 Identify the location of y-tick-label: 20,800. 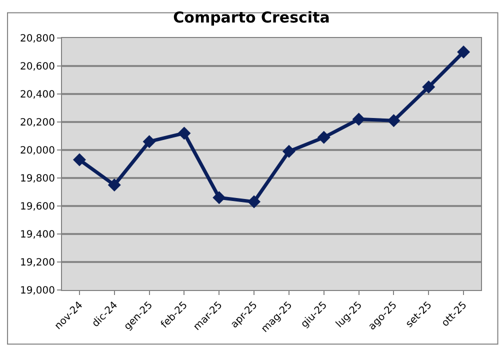
(37, 39).